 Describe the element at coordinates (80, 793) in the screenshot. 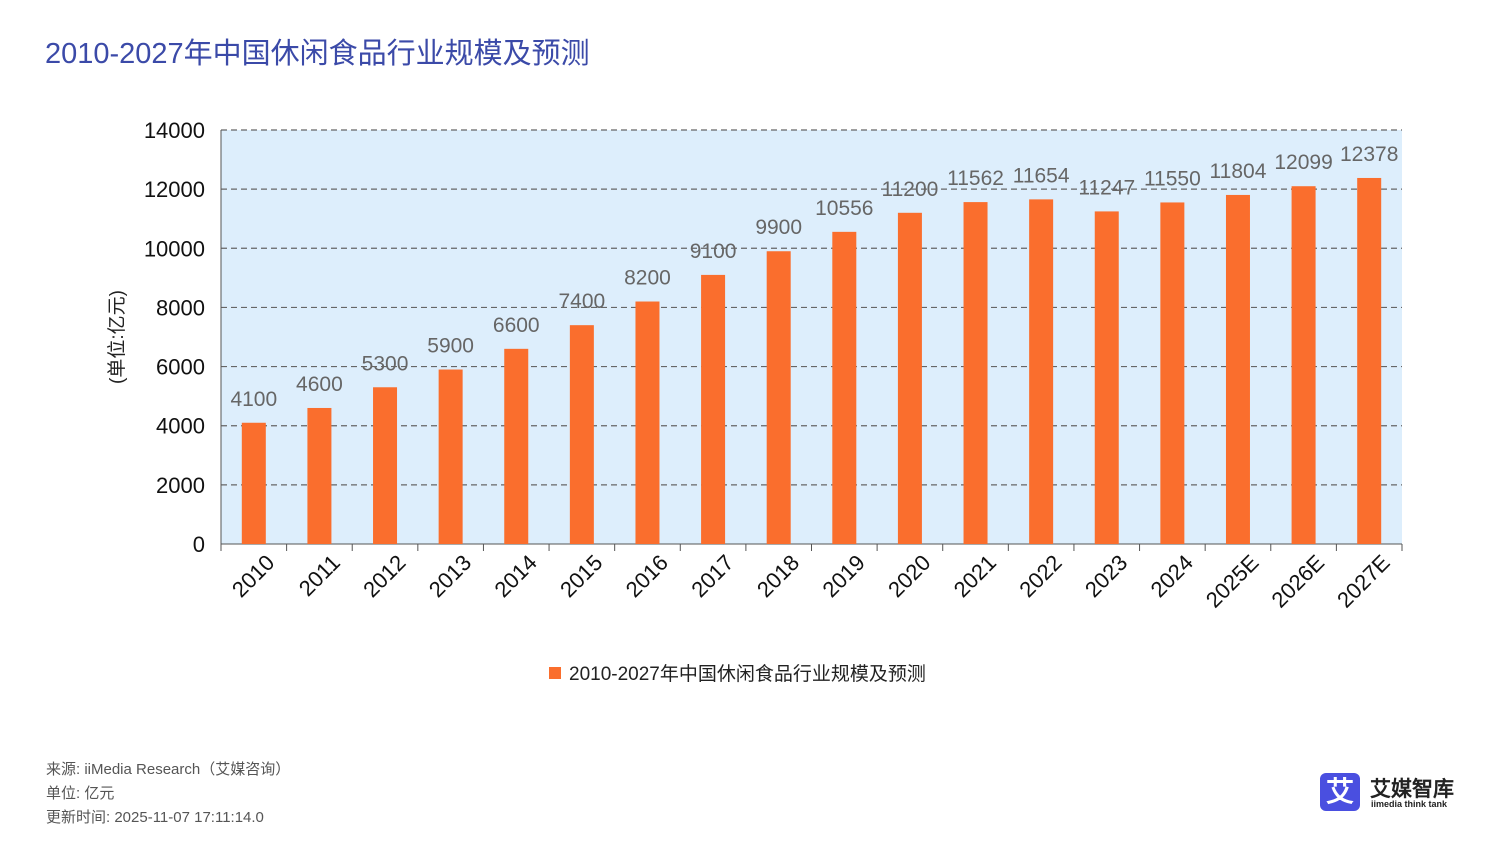

I see `unit-note: 单位: 亿元` at that location.